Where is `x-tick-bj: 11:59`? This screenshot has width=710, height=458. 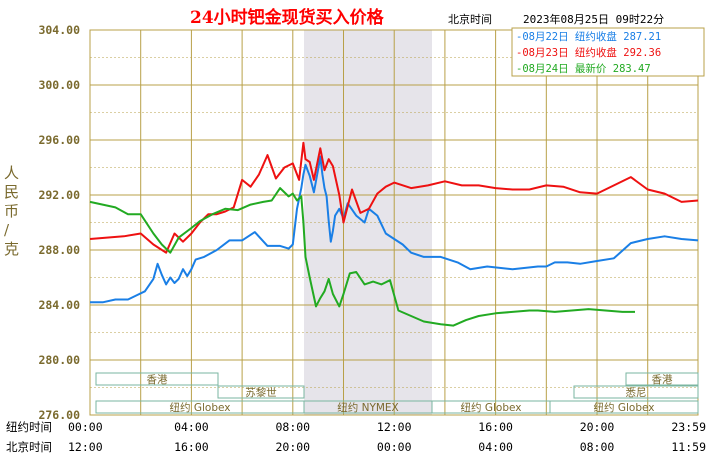 x-tick-bj: 11:59 is located at coordinates (688, 447).